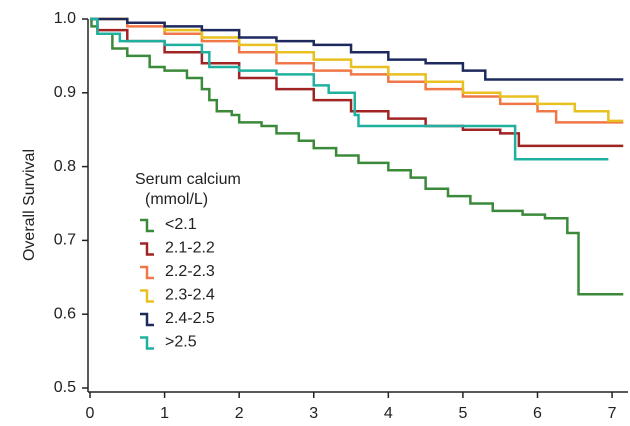 The height and width of the screenshot is (426, 630). I want to click on x-tick-label: 6, so click(537, 413).